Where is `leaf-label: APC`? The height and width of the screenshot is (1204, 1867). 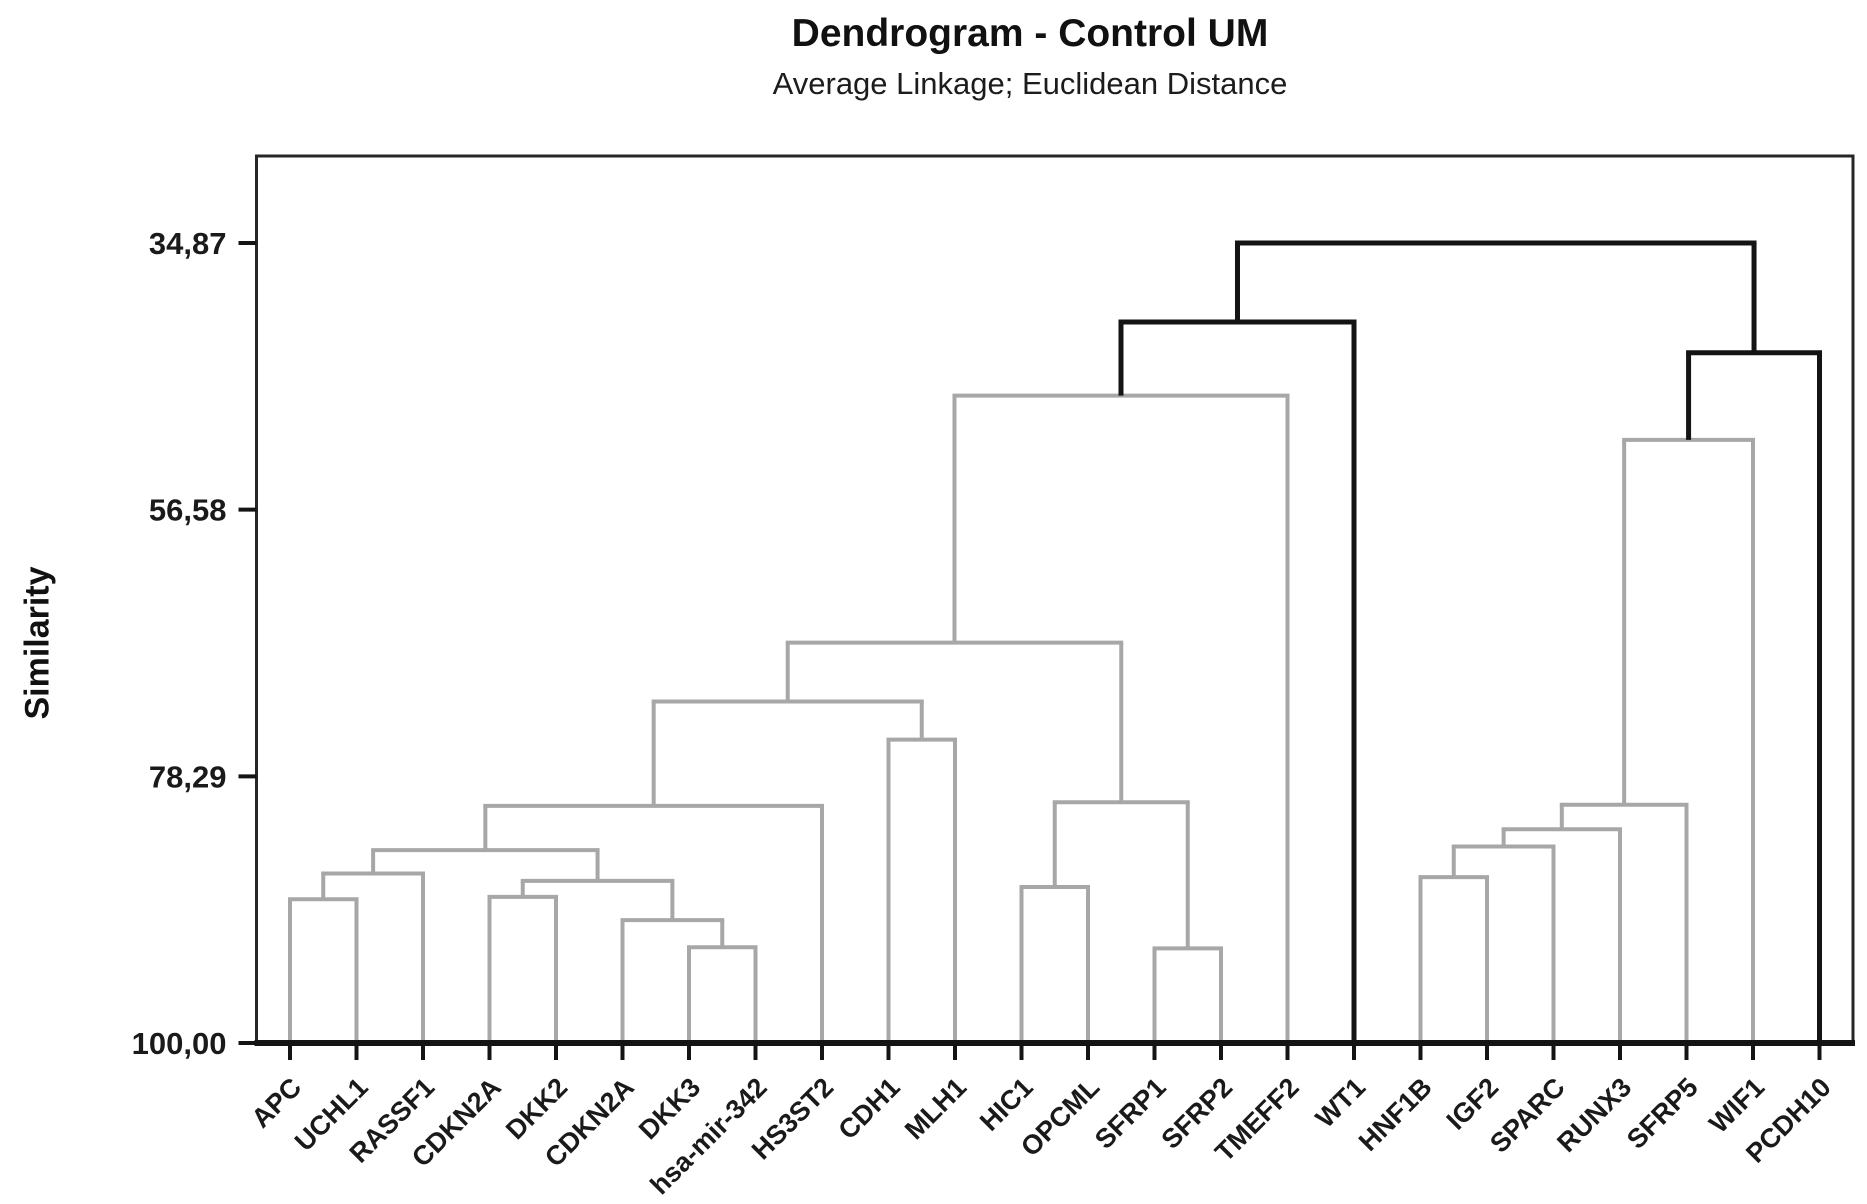
leaf-label: APC is located at coordinates (277, 1103).